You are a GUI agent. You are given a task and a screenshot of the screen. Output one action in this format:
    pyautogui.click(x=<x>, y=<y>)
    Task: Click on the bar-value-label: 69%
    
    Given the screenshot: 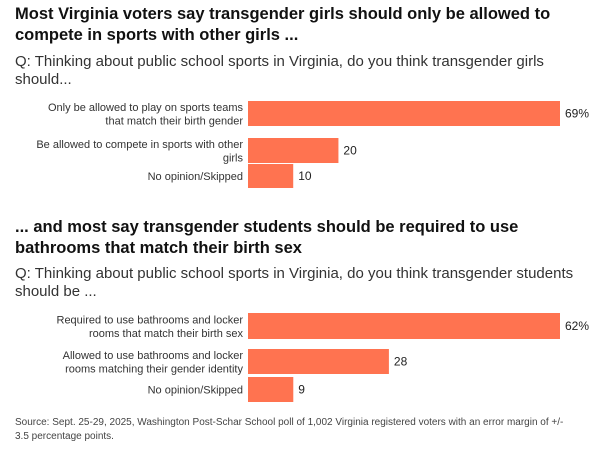 What is the action you would take?
    pyautogui.click(x=577, y=114)
    